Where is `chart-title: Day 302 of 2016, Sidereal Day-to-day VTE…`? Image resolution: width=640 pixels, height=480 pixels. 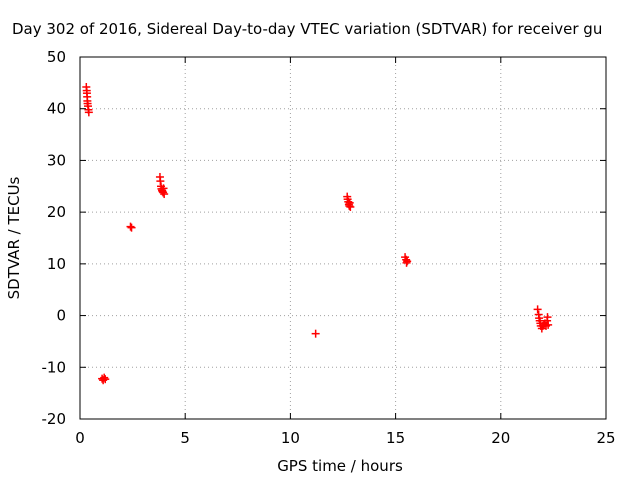
chart-title: Day 302 of 2016, Sidereal Day-to-day VTE… is located at coordinates (307, 29).